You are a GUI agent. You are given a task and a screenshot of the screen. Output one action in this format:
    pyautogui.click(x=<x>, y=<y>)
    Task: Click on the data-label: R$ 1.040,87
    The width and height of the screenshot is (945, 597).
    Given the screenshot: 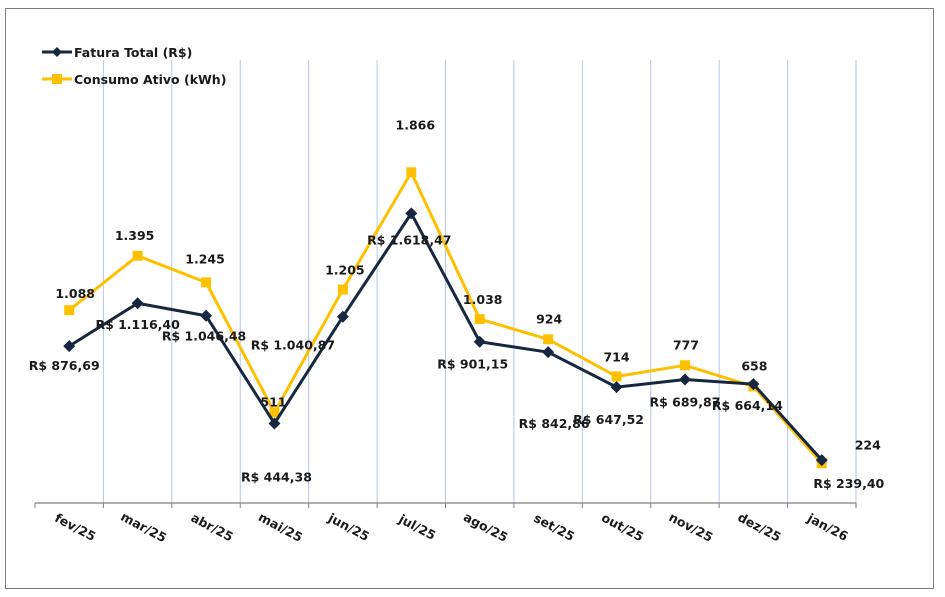 What is the action you would take?
    pyautogui.click(x=293, y=345)
    